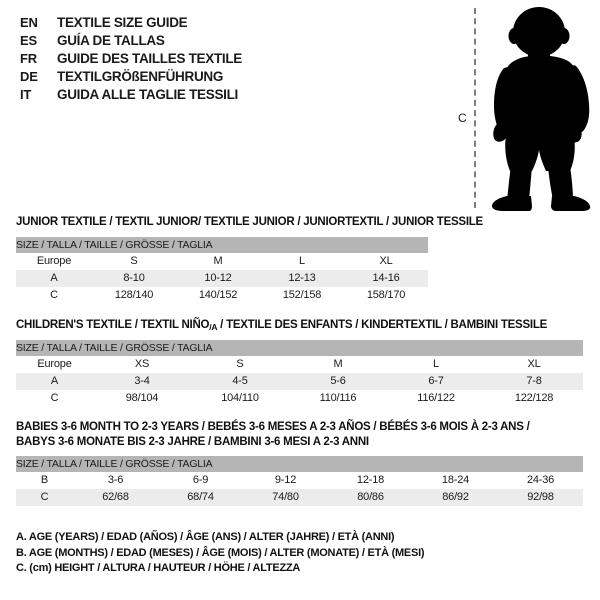 The height and width of the screenshot is (600, 600). What do you see at coordinates (455, 497) in the screenshot?
I see `babies-c-cell-5: 86/92` at bounding box center [455, 497].